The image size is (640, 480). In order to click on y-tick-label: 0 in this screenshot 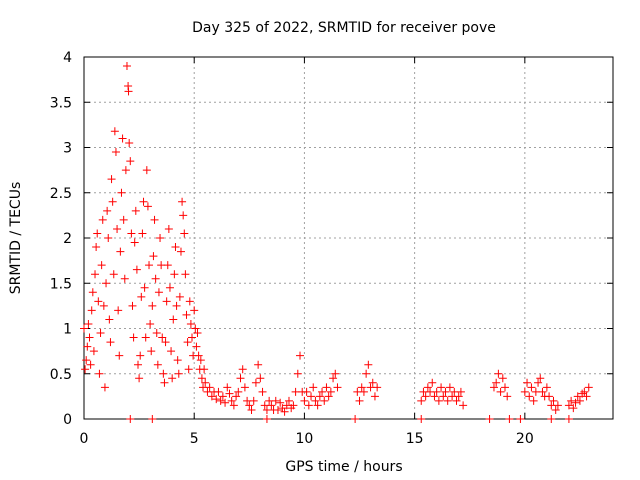, I will do `click(67, 420)`.